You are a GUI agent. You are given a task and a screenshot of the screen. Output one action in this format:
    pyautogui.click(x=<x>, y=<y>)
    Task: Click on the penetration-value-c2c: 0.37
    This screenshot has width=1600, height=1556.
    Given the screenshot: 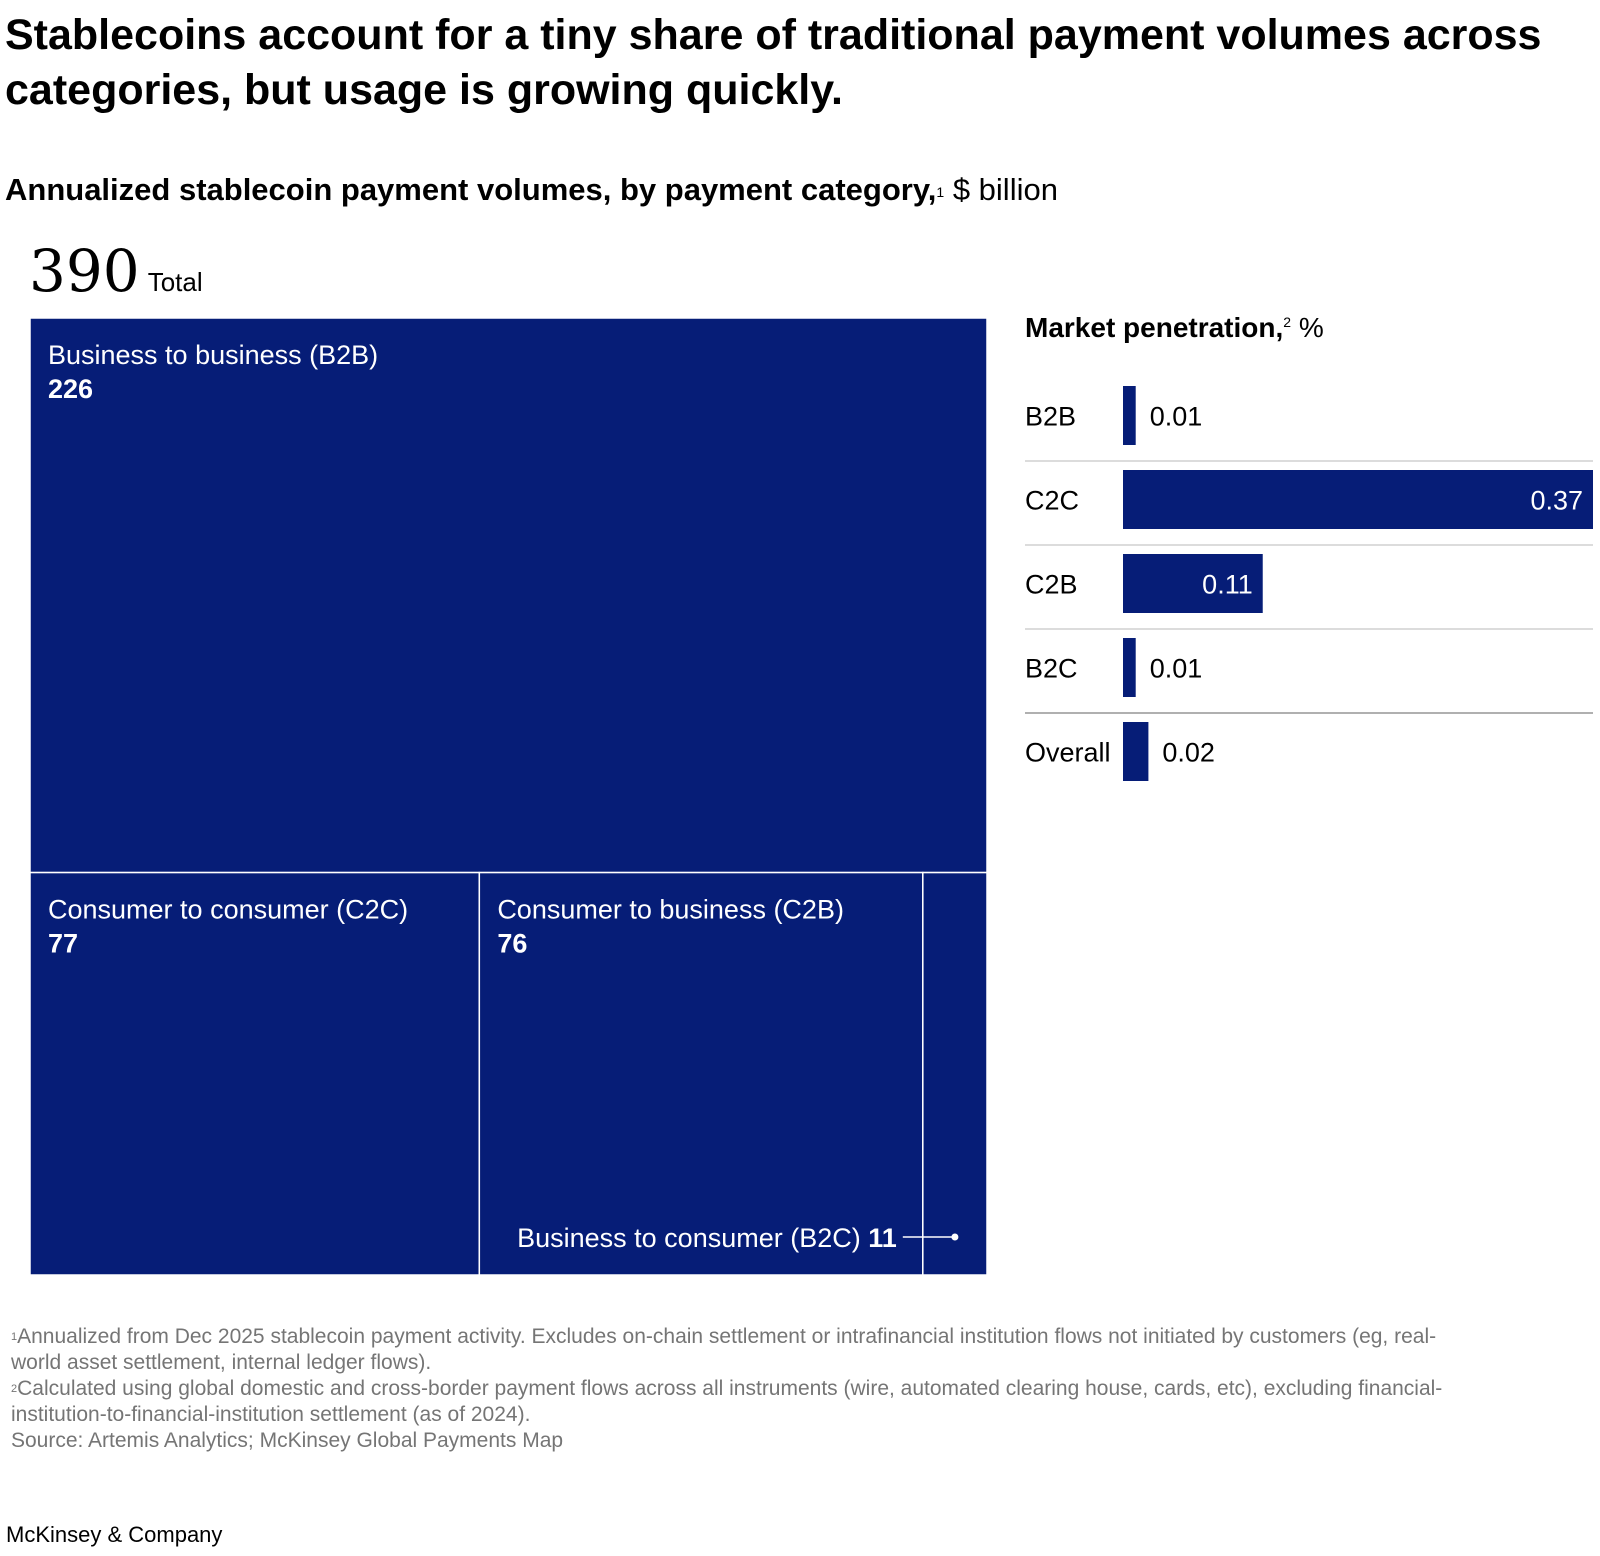 What is the action you would take?
    pyautogui.click(x=1556, y=501)
    